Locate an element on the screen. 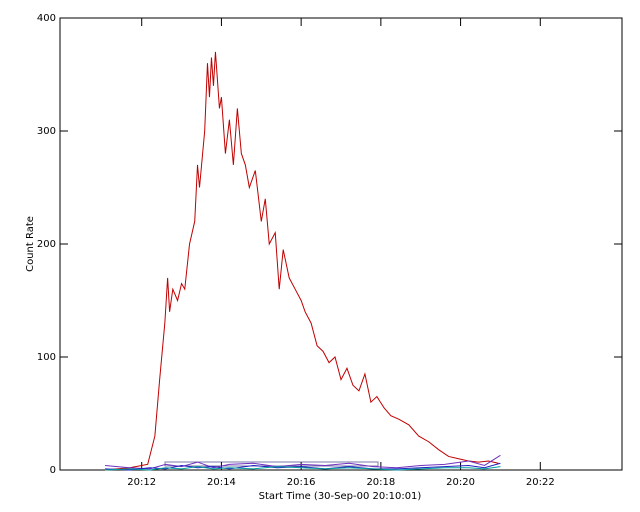 The height and width of the screenshot is (512, 640). x-tick-label: 20:12 is located at coordinates (141, 482).